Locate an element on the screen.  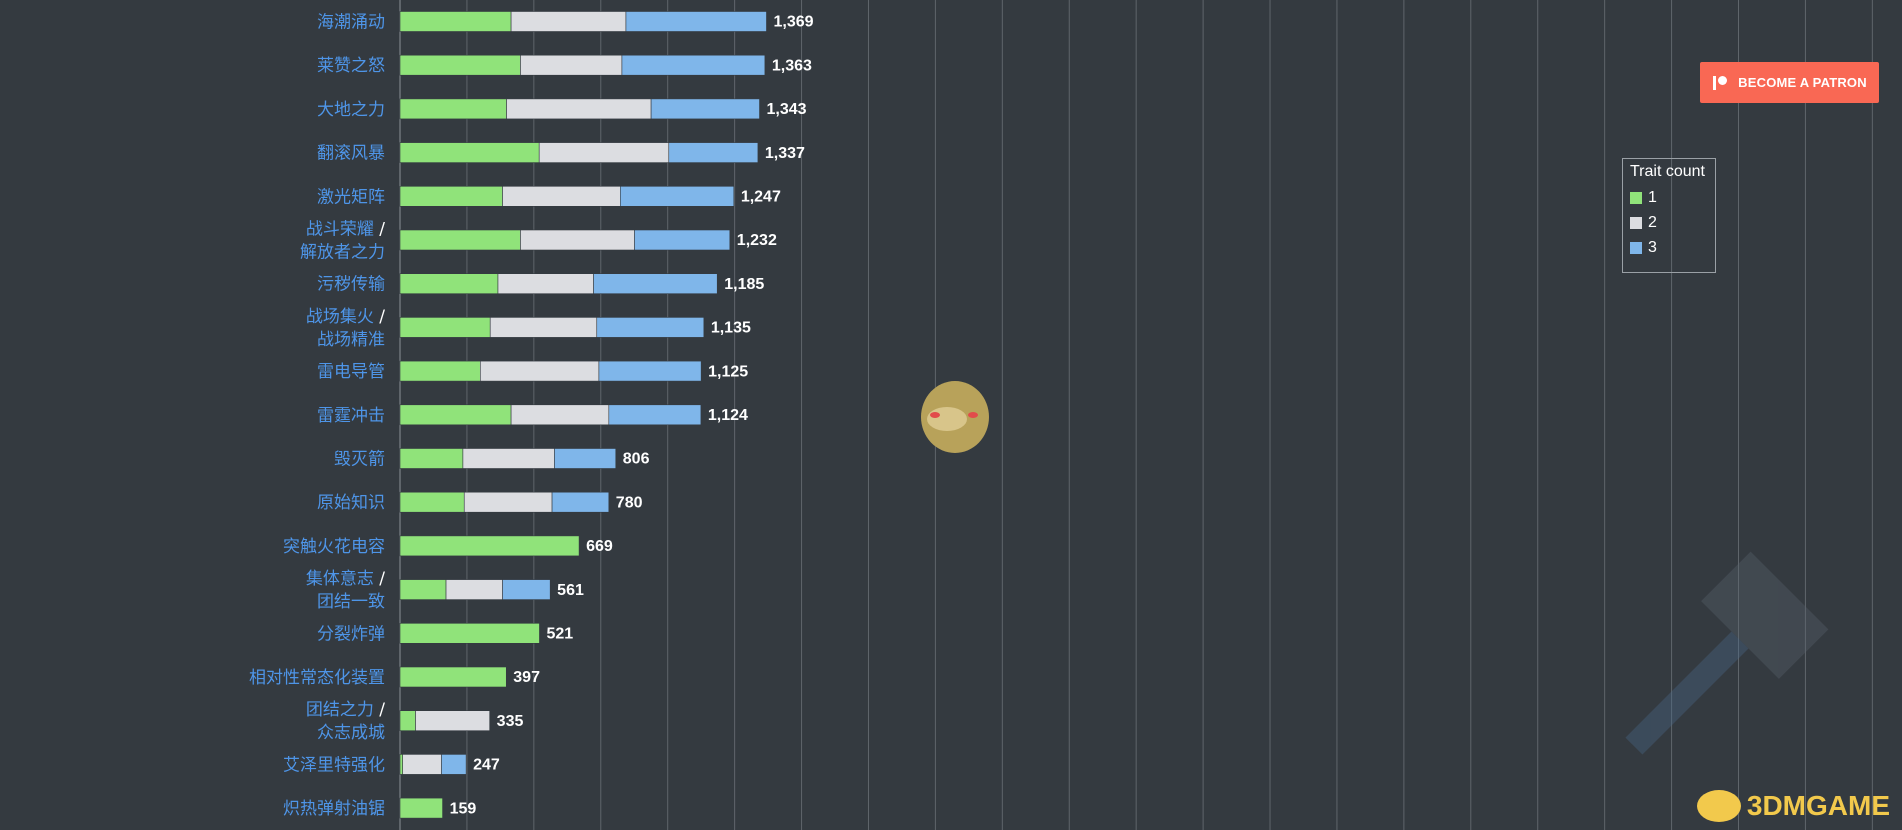
legend-label-1: 1 is located at coordinates (1652, 197).